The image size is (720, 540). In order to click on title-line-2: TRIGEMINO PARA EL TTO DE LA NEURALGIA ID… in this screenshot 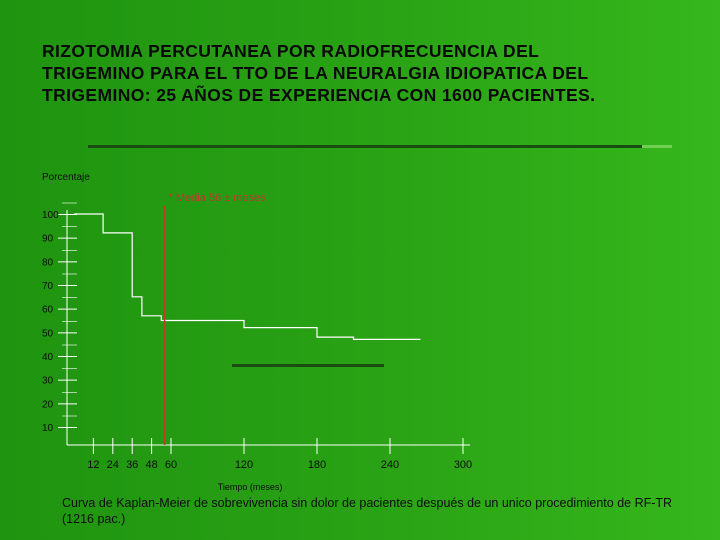, I will do `click(315, 73)`.